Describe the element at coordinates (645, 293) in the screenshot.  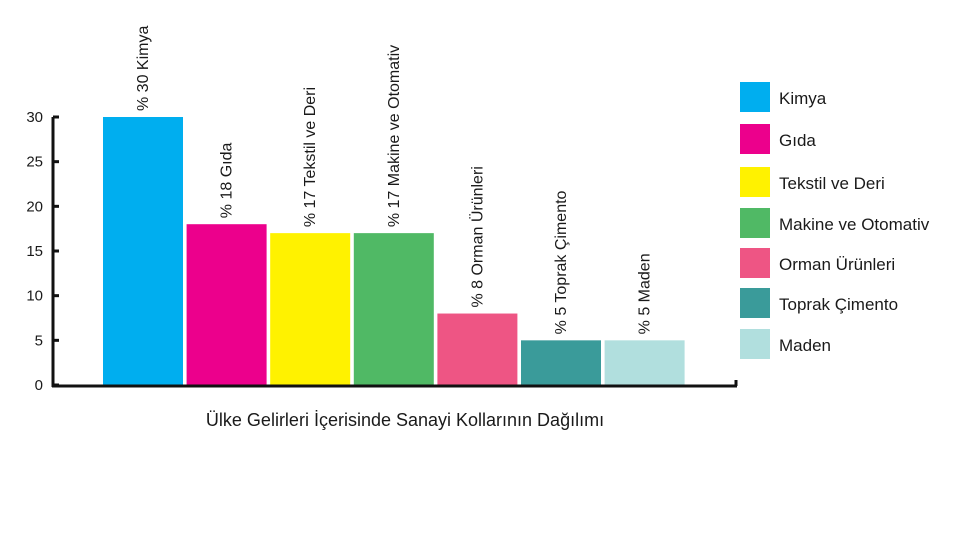
I see `bar-label: % 5 Maden` at that location.